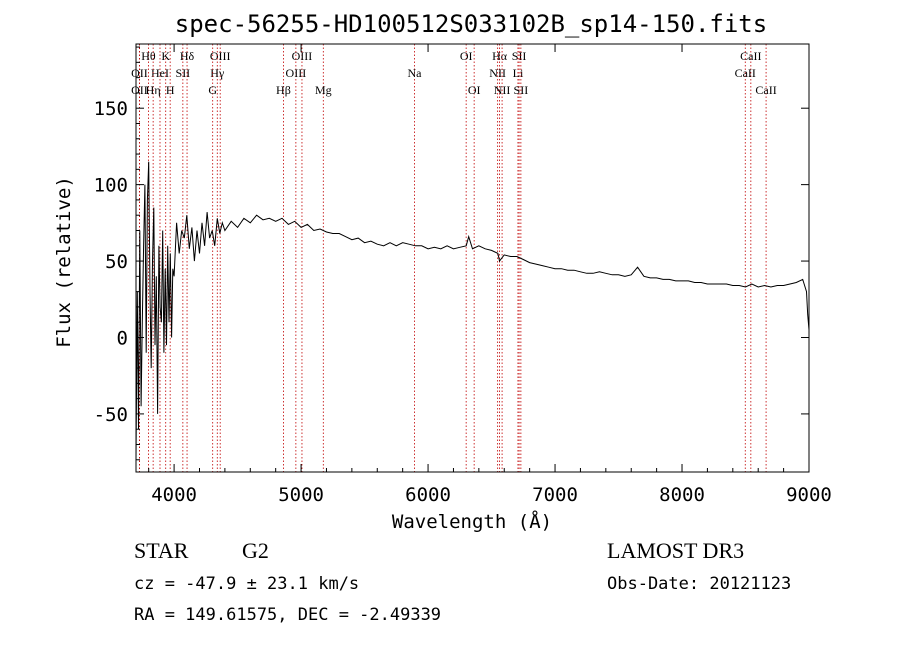  What do you see at coordinates (302, 56) in the screenshot?
I see `line-label-13: OIII` at bounding box center [302, 56].